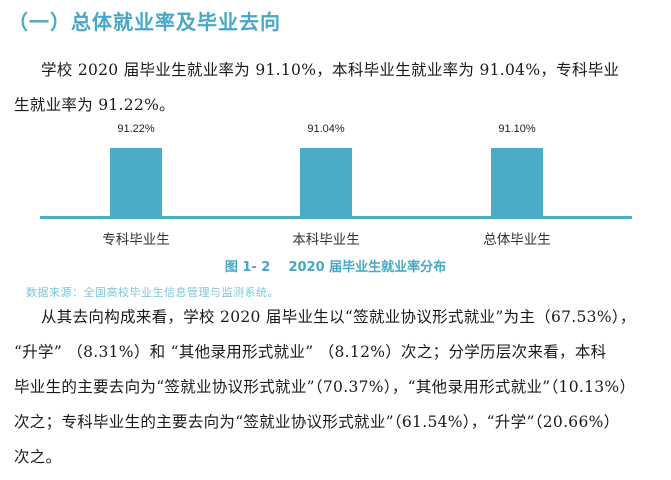 The image size is (671, 480). Describe the element at coordinates (136, 182) in the screenshot. I see `bar-vocational` at that location.